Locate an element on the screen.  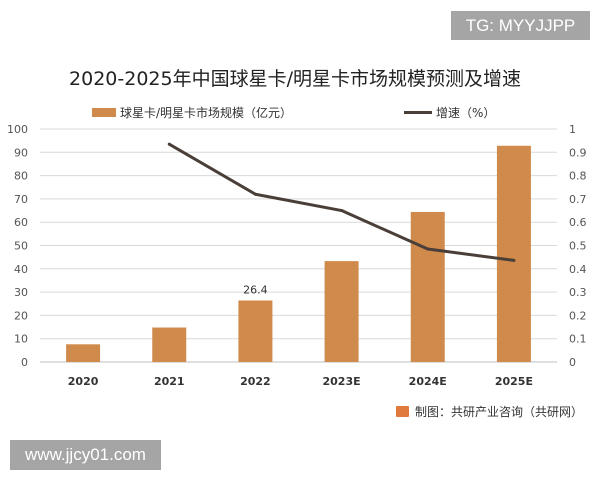
source-text: 制图：共研产业咨询（共研网） is located at coordinates (499, 412).